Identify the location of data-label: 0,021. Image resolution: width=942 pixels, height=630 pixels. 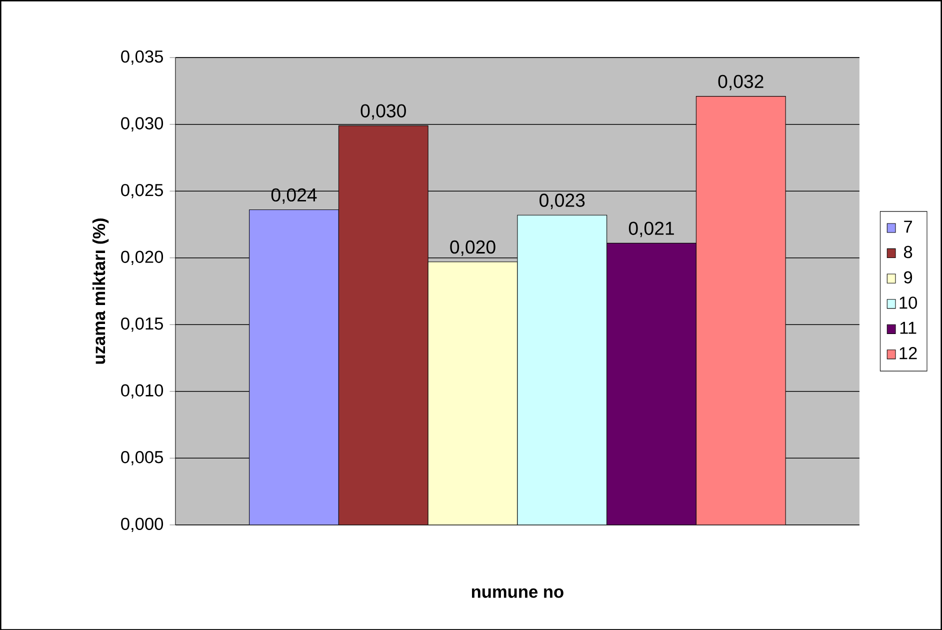
(651, 229).